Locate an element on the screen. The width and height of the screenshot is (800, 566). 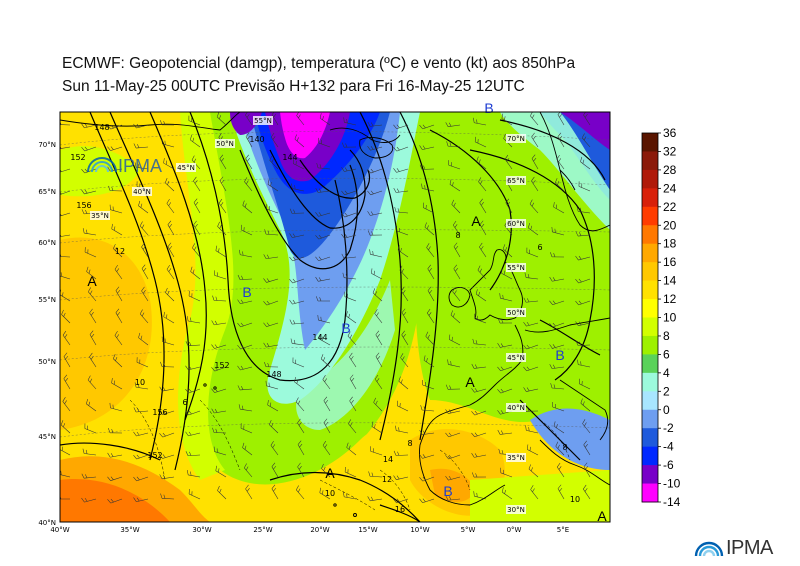
lat-label: 70°N is located at coordinates (47, 145).